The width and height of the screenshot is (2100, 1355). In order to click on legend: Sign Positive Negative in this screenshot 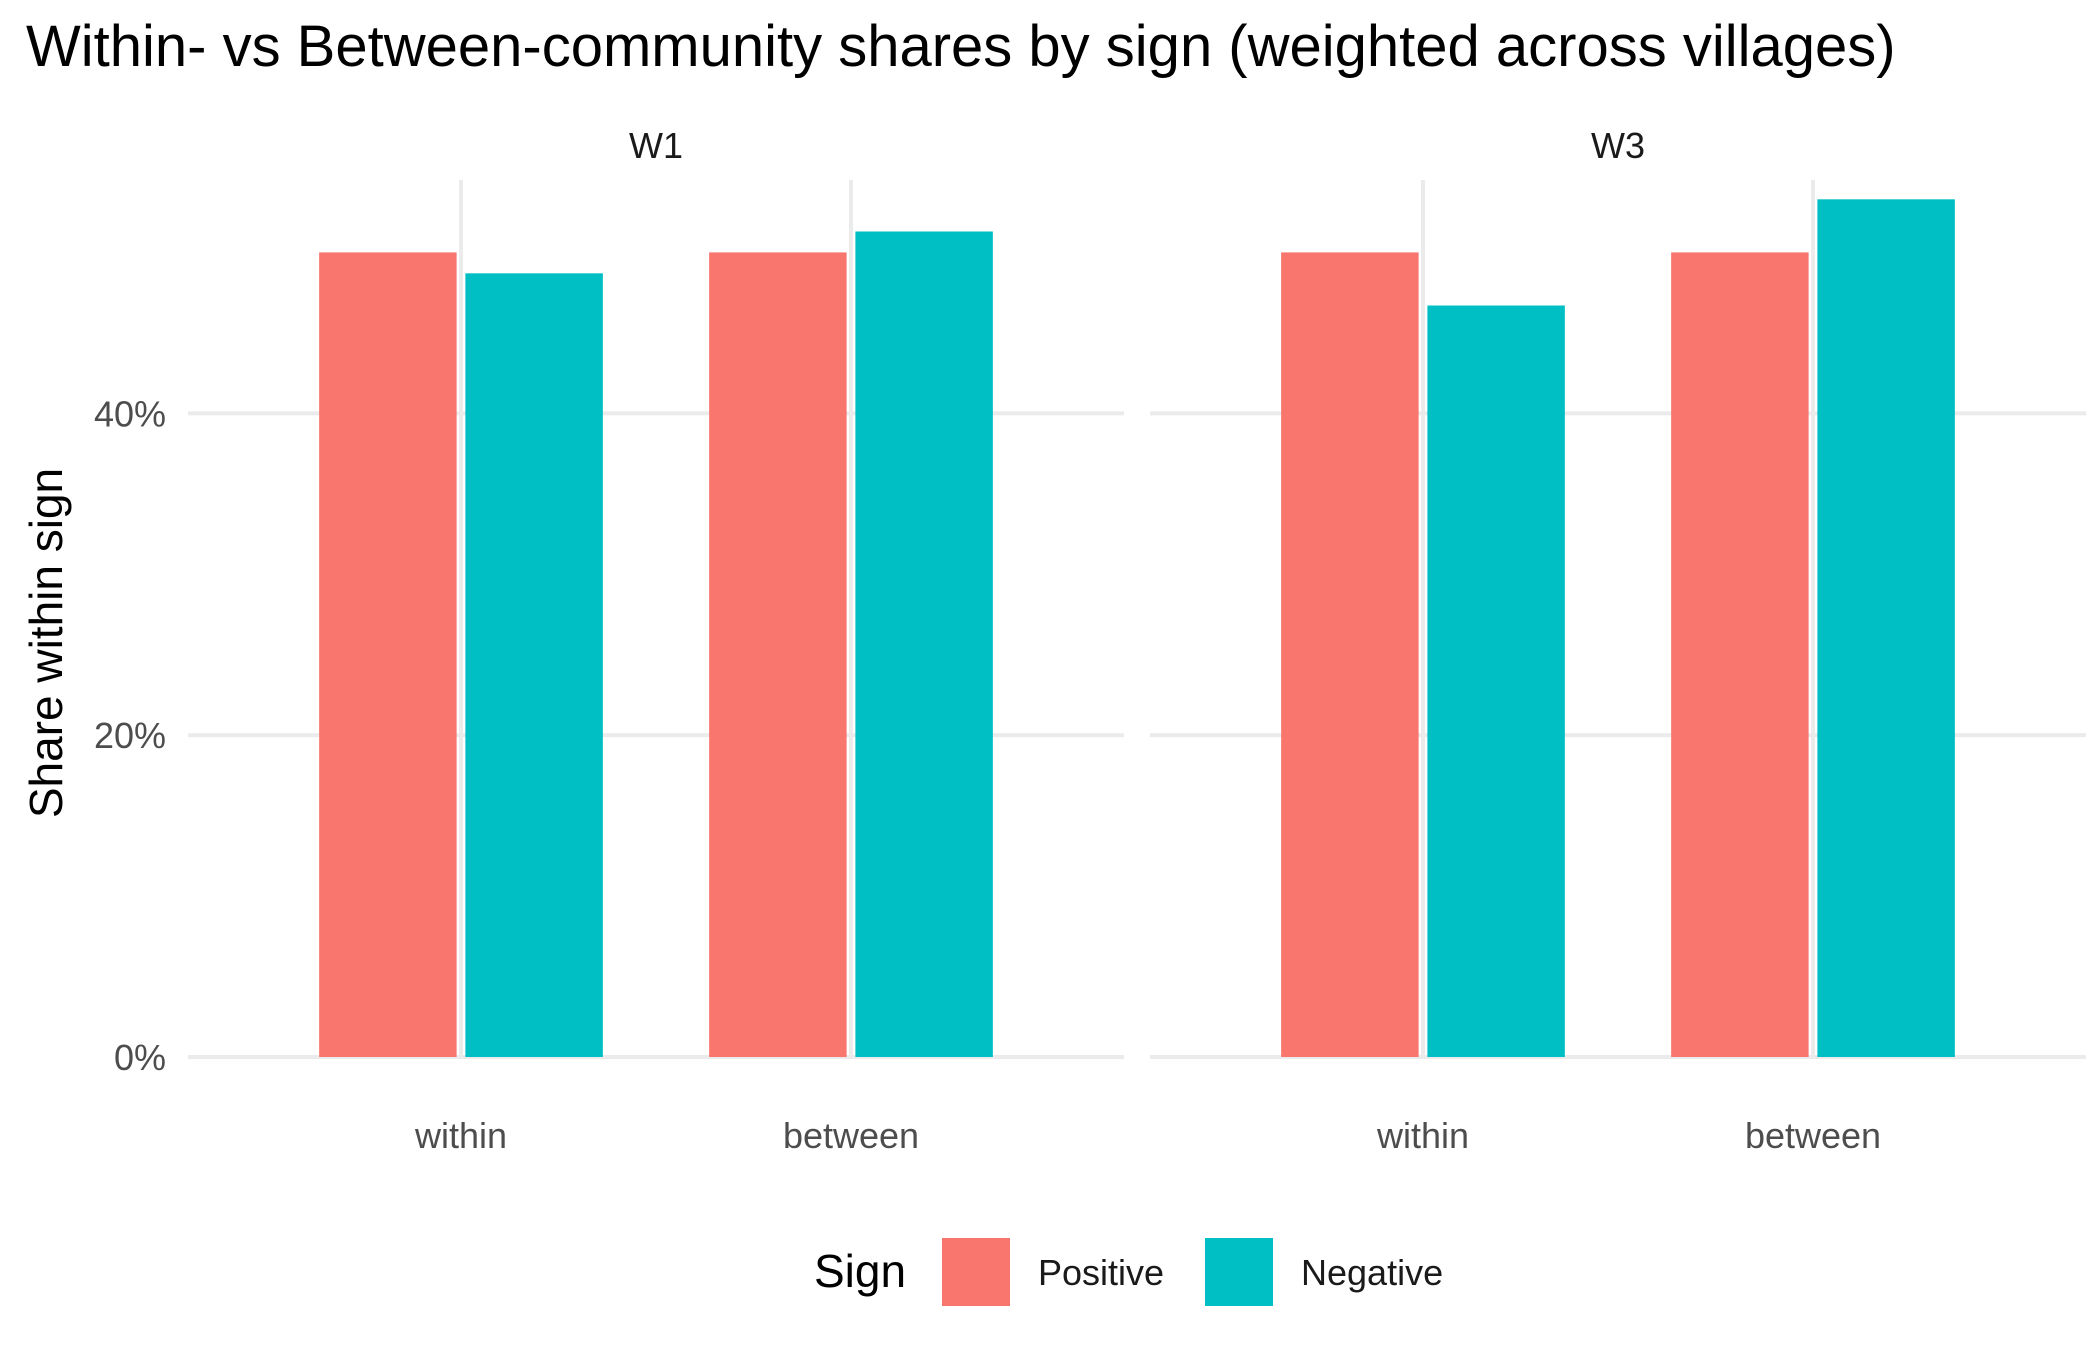, I will do `click(1128, 1272)`.